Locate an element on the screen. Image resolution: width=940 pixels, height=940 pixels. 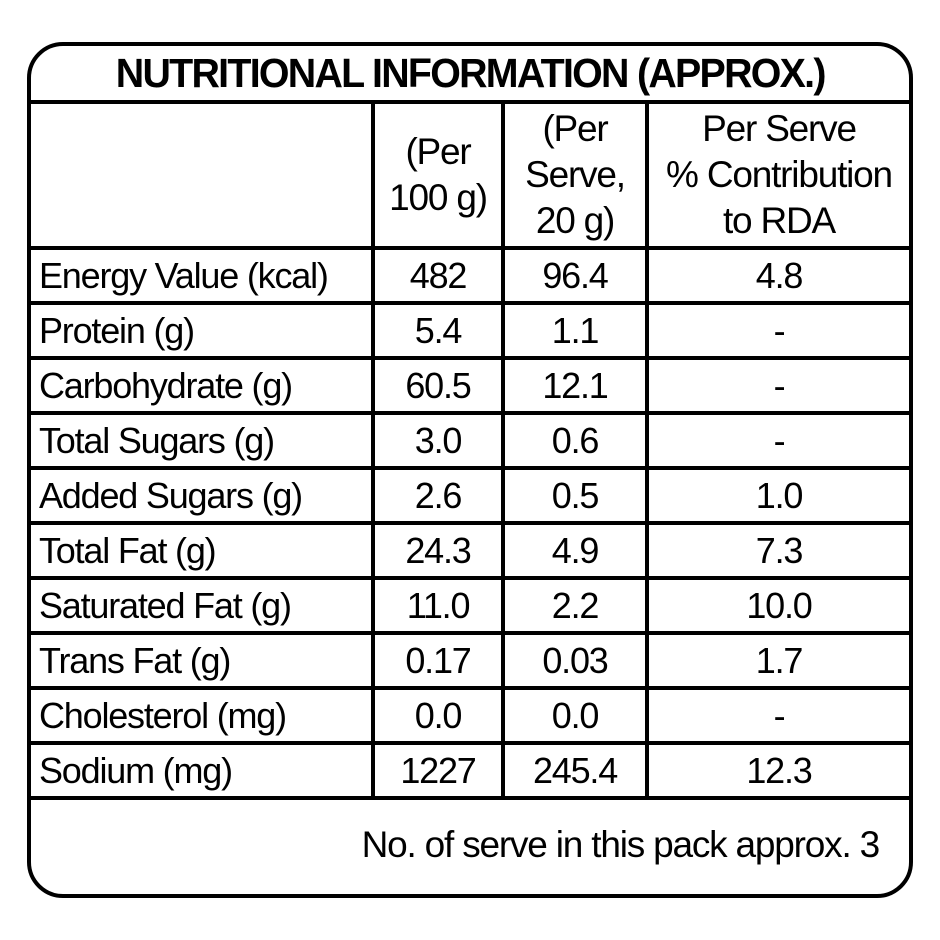
nutrient-name-cell: Cholesterol (mg) is located at coordinates (203, 715).